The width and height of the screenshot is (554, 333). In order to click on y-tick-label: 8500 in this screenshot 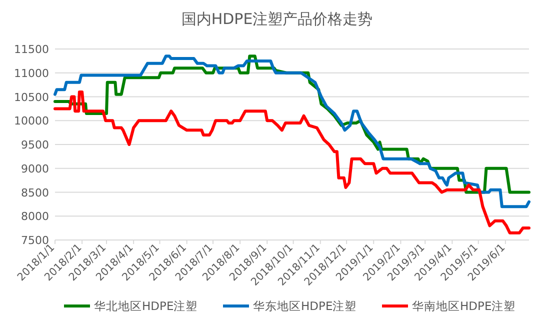, I will do `click(35, 193)`.